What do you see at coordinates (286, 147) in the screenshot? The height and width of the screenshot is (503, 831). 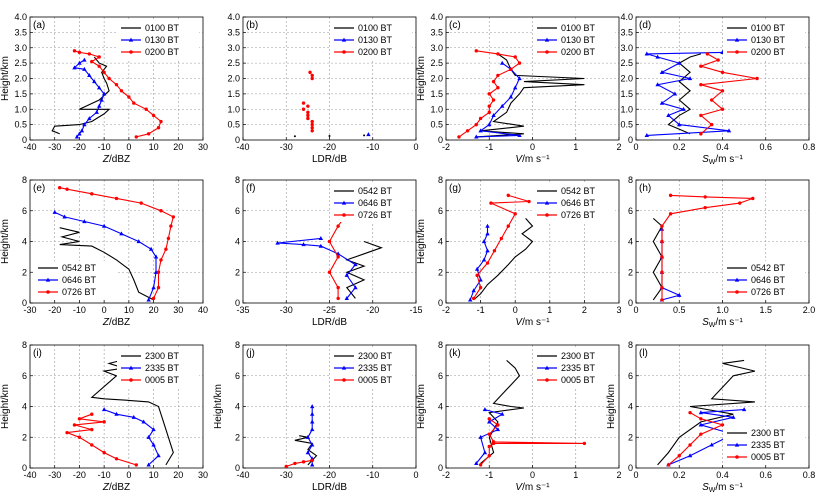 I see `x-tick-label: -30` at bounding box center [286, 147].